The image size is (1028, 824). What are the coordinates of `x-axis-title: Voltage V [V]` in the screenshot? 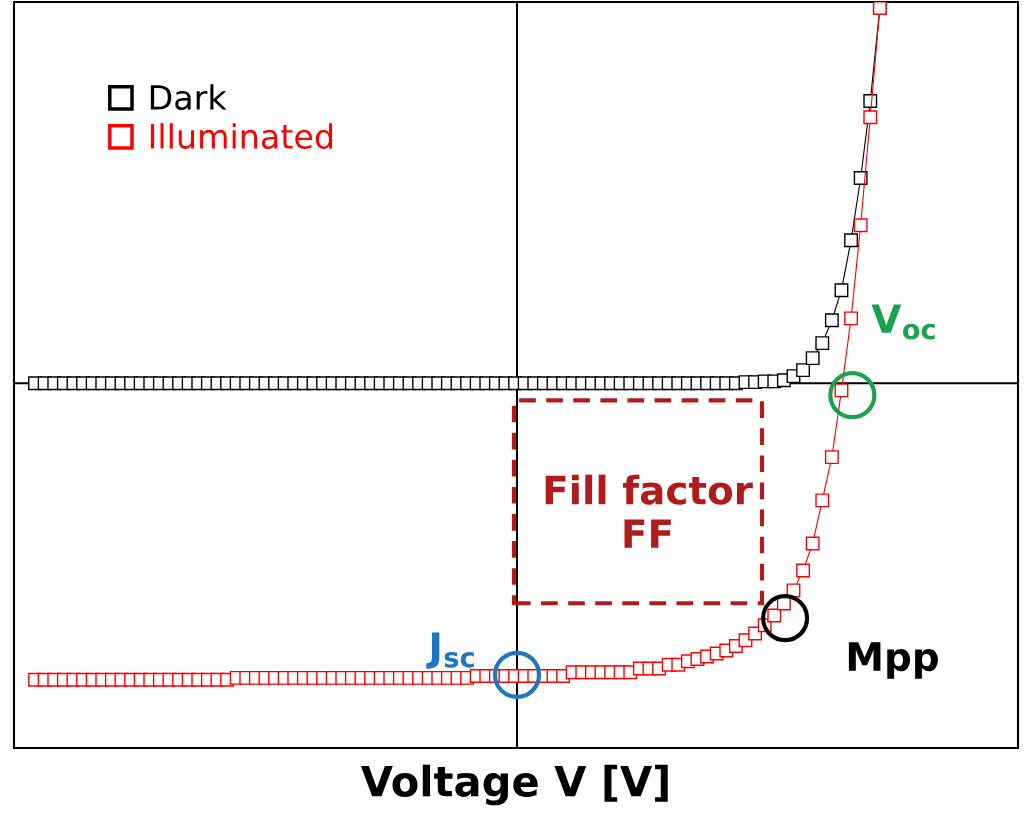 It's located at (514, 785).